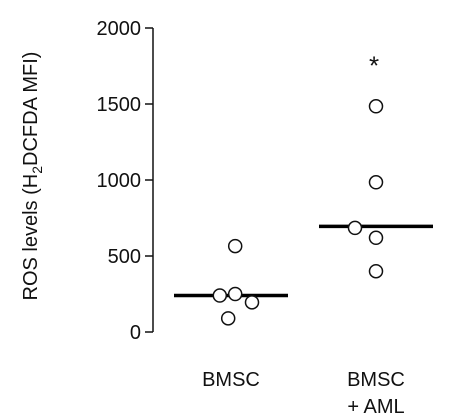  What do you see at coordinates (303, 392) in the screenshot?
I see `x-category-labels: BMSC BMSC + AML` at bounding box center [303, 392].